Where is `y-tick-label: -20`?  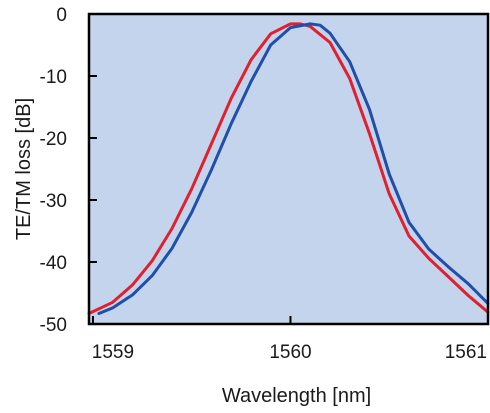
y-tick-label: -20 is located at coordinates (53, 139).